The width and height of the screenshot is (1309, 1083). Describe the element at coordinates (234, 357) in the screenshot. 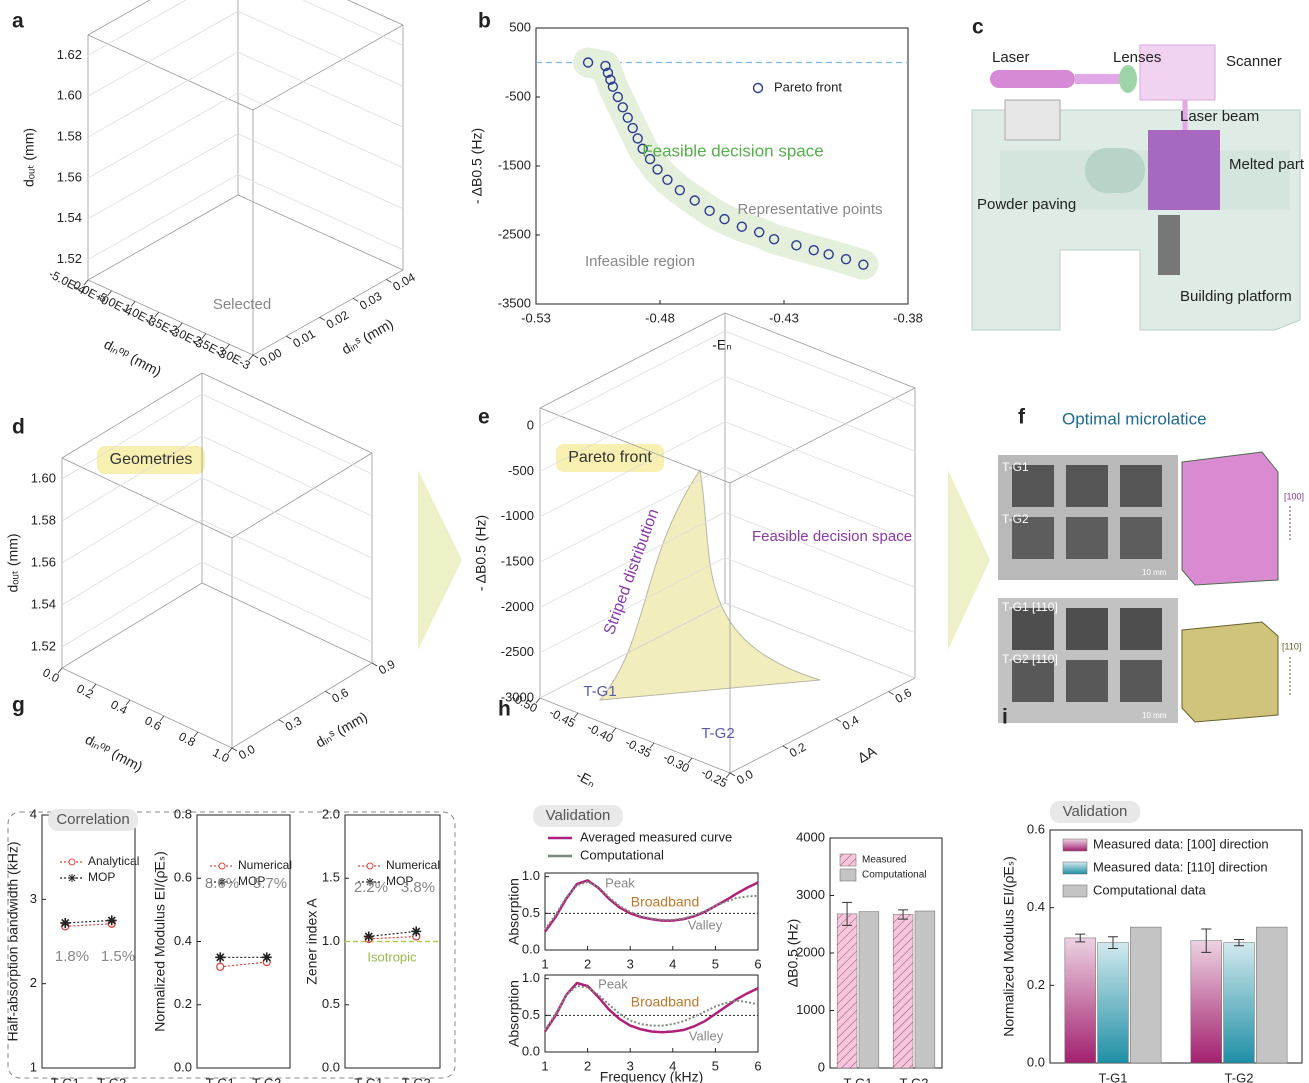

I see `x-tick-label: 3.0E-3` at that location.